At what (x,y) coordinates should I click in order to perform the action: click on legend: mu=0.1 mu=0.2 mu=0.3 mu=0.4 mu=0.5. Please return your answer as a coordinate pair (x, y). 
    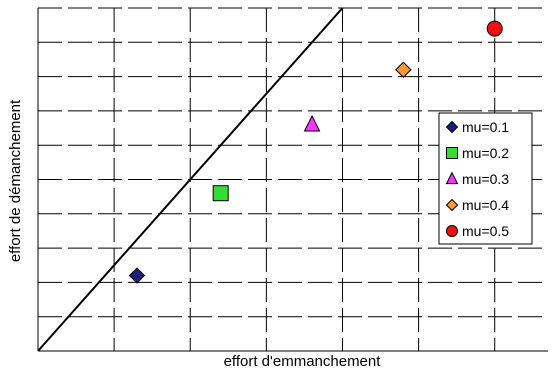
    Looking at the image, I should click on (485, 178).